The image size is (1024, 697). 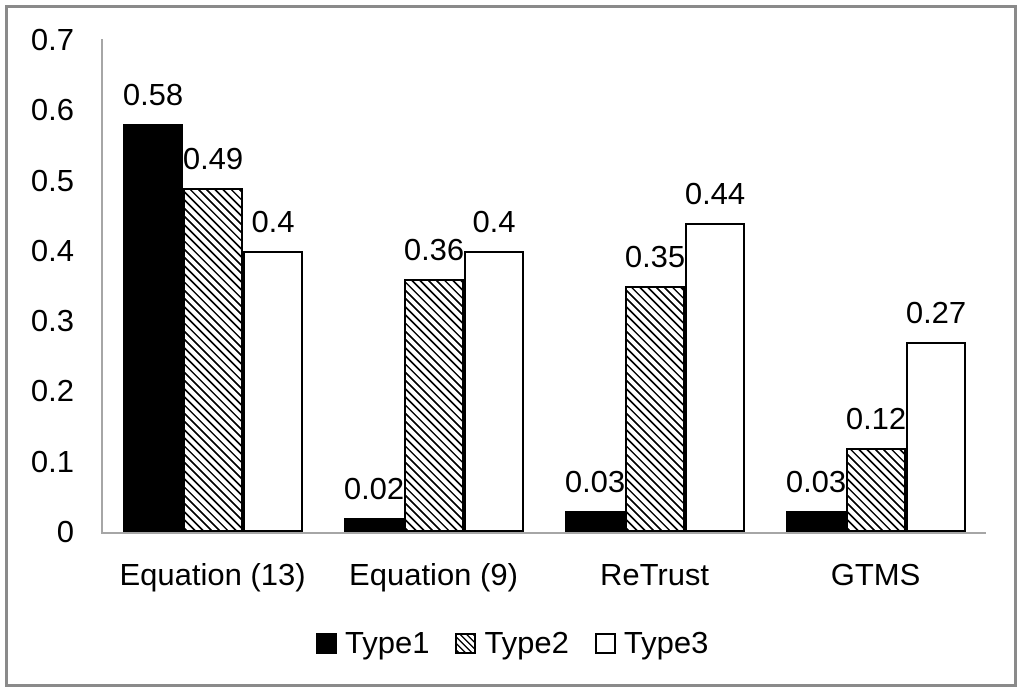 I want to click on y-axis-line, so click(x=102, y=286).